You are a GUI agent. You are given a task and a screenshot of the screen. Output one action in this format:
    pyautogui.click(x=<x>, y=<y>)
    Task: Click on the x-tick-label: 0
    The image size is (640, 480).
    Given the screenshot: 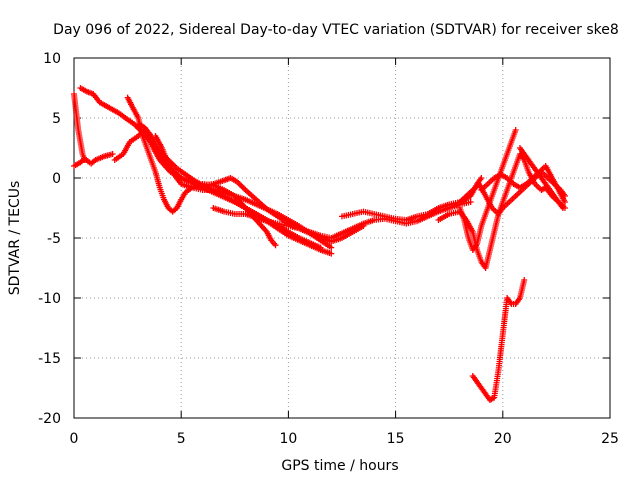 What is the action you would take?
    pyautogui.click(x=74, y=439)
    